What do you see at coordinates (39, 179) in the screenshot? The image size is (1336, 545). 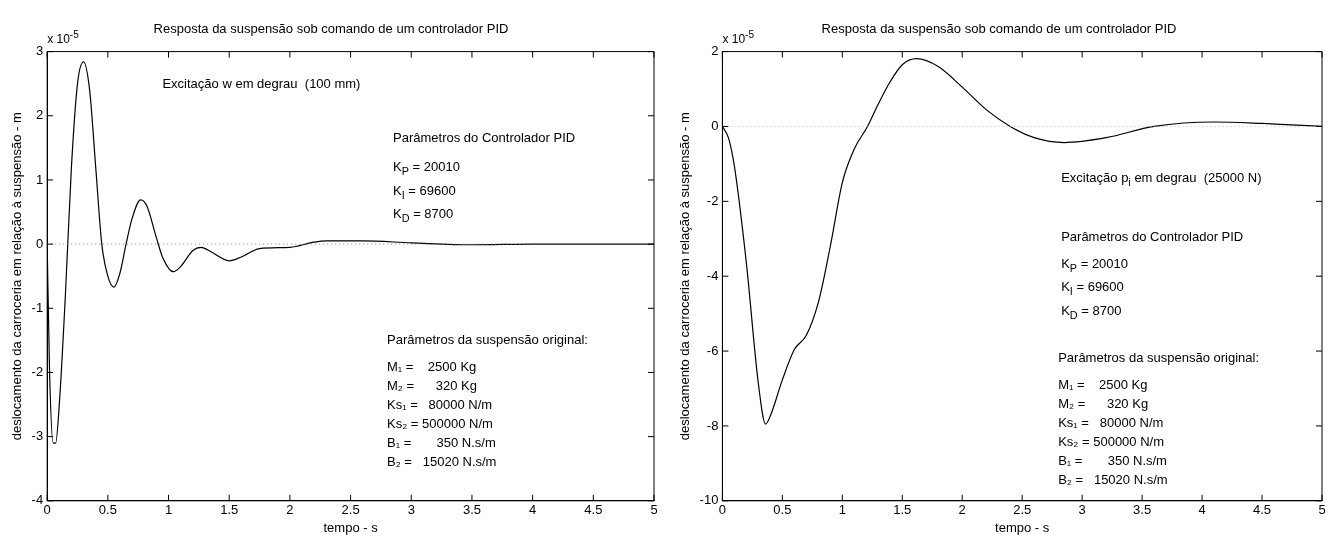 I see `y-tick-label: 1` at bounding box center [39, 179].